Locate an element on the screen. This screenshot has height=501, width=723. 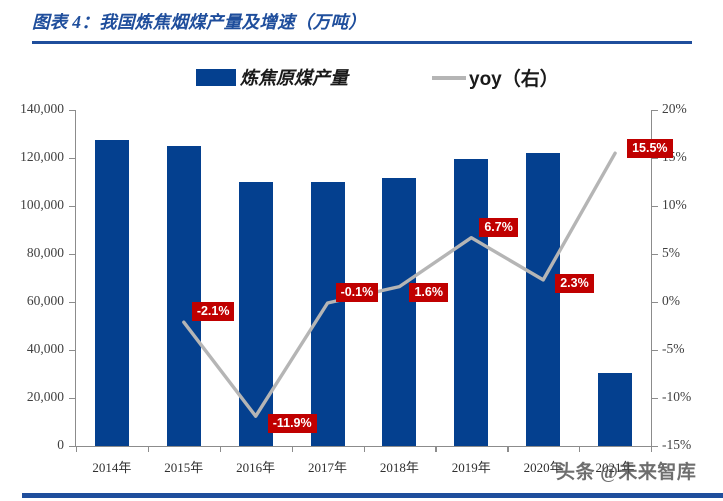
x-axis-label: 2014年 is located at coordinates (112, 467).